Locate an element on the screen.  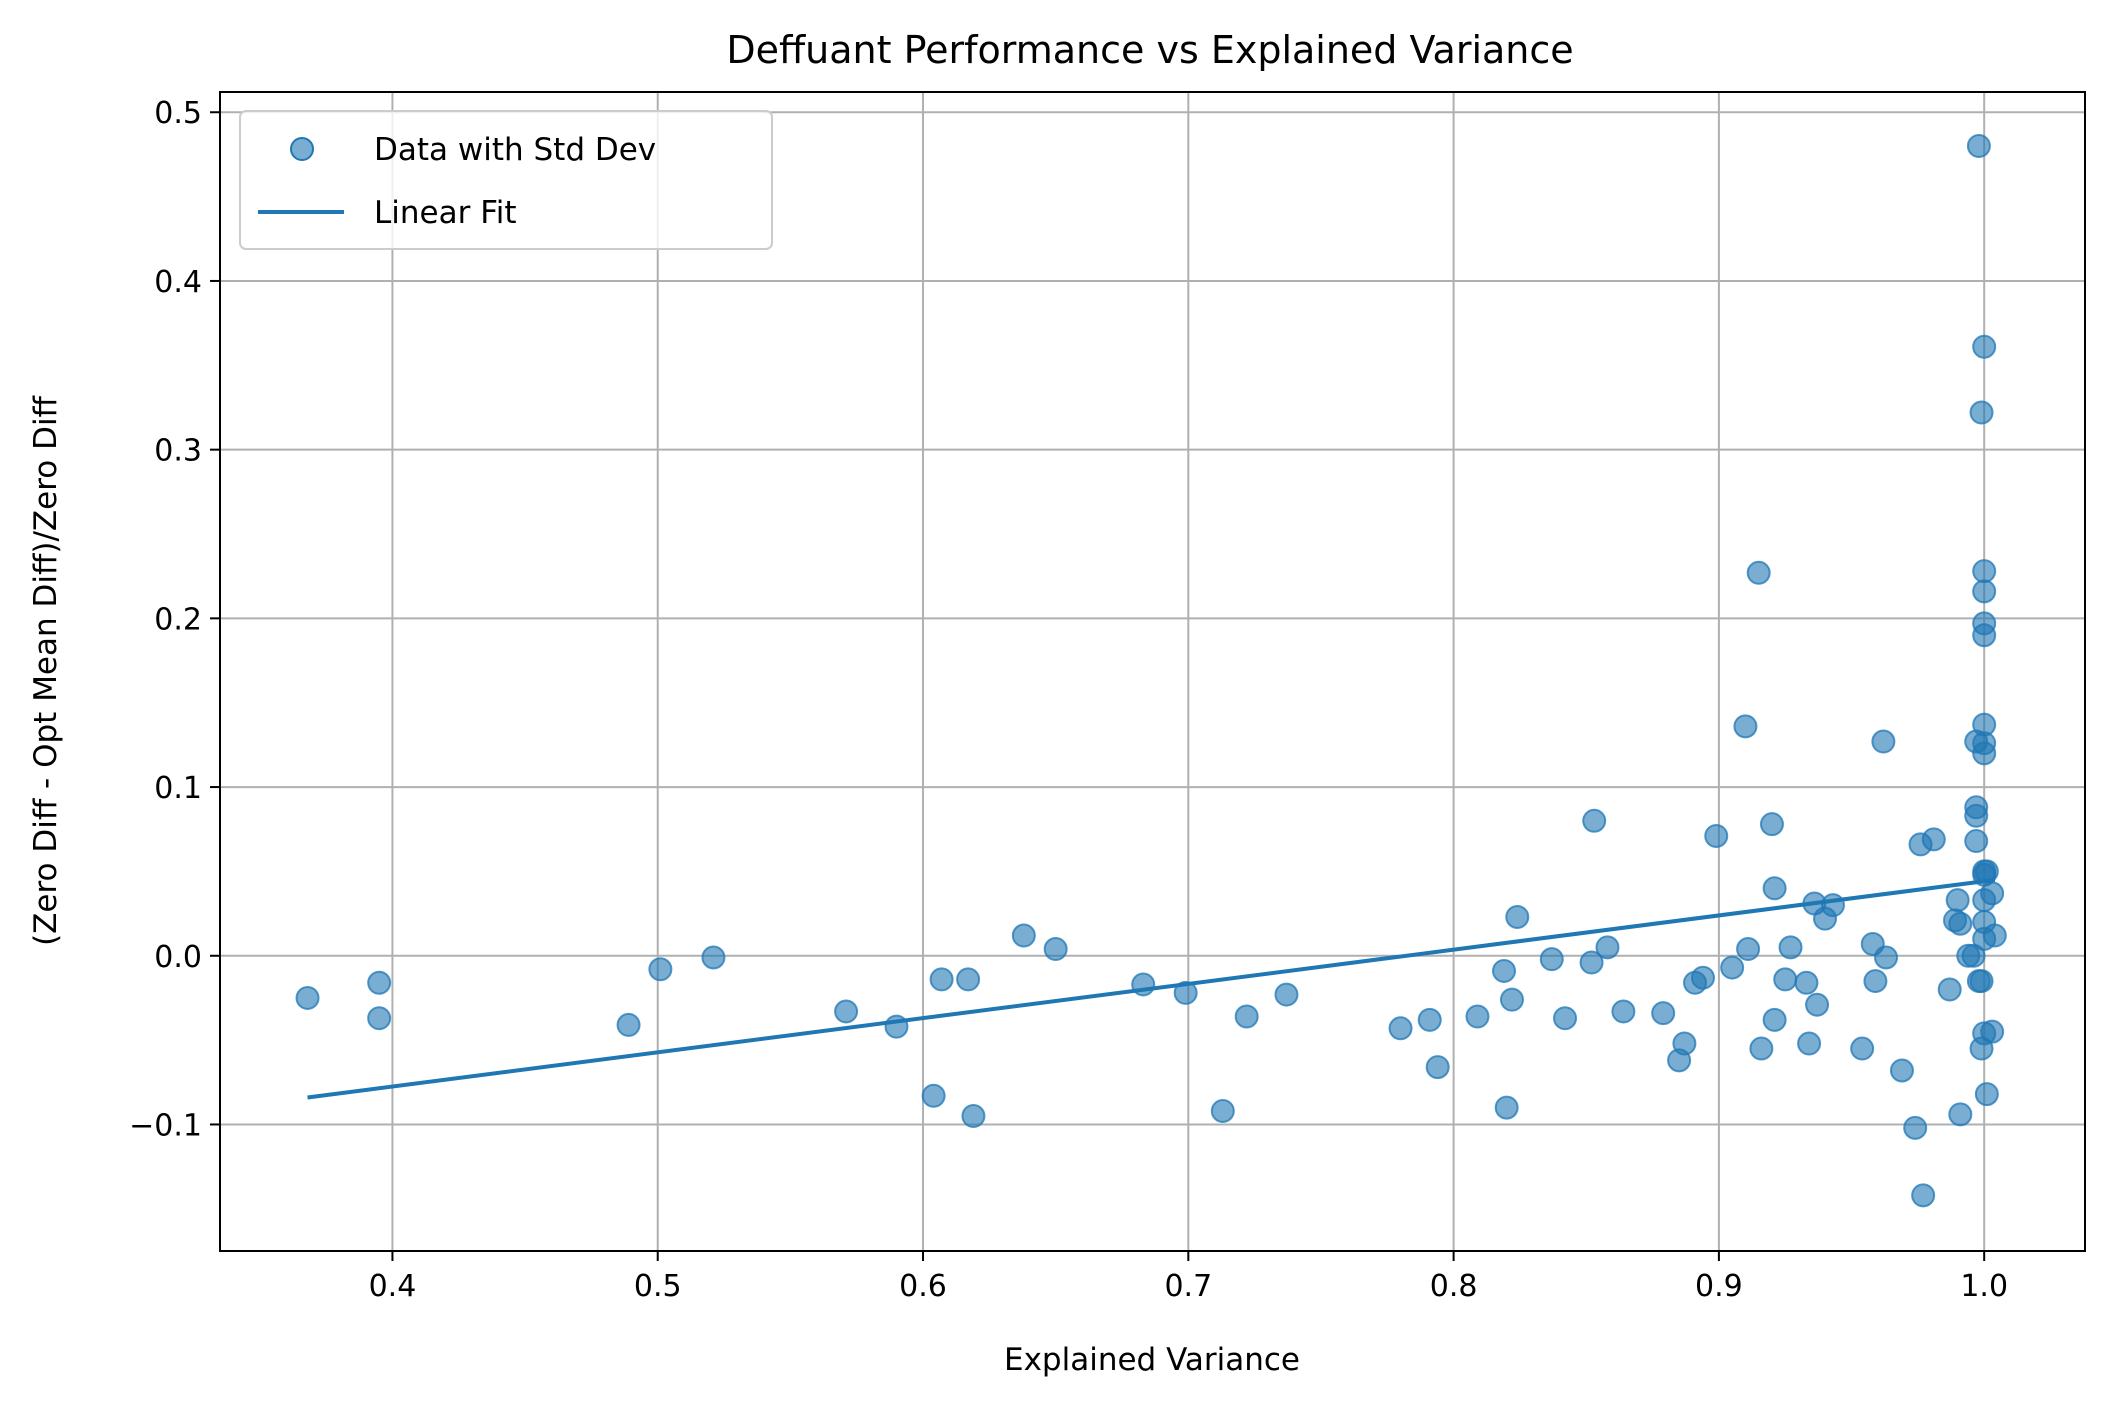
legend-label-scatter: Data with Std Dev is located at coordinates (515, 150).